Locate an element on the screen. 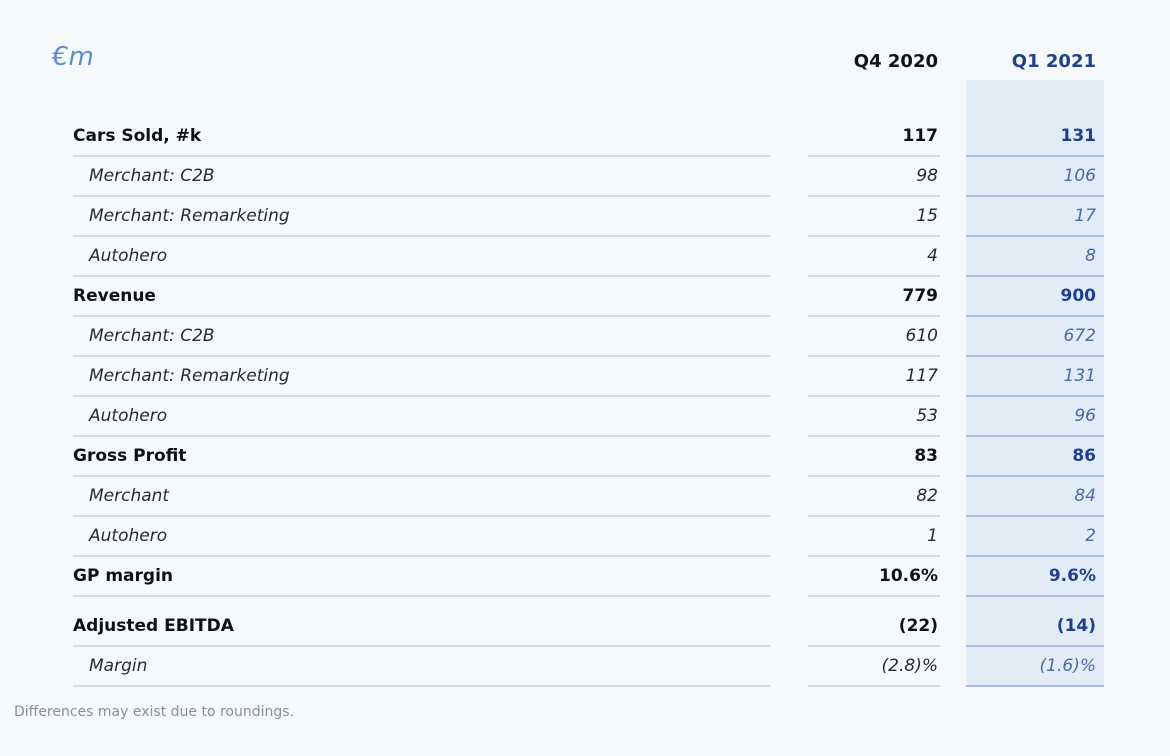  row-value-q1-2021: 84 is located at coordinates (1085, 496).